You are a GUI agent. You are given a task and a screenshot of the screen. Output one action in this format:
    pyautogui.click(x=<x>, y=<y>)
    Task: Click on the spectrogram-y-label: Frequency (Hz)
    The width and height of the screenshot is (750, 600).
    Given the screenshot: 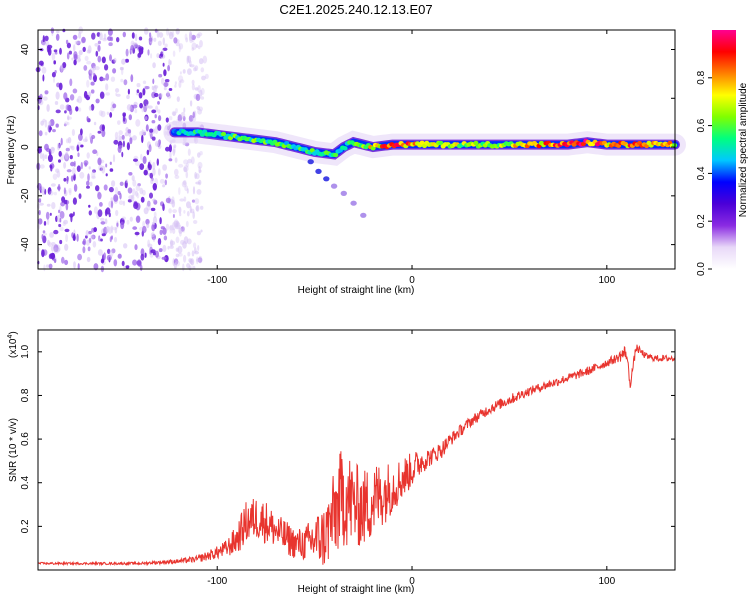 What is the action you would take?
    pyautogui.click(x=11, y=150)
    